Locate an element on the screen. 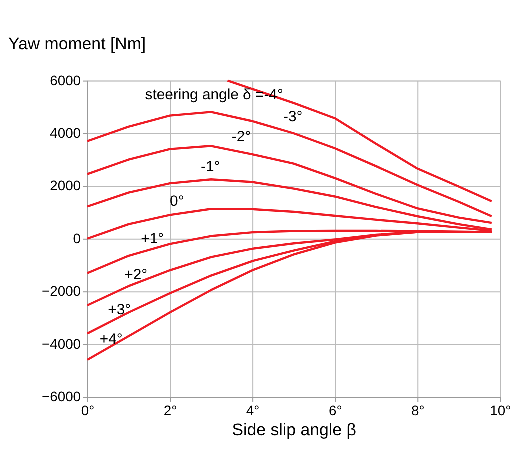 This screenshot has height=459, width=529. x-axis-title: Side slip angle β is located at coordinates (294, 430).